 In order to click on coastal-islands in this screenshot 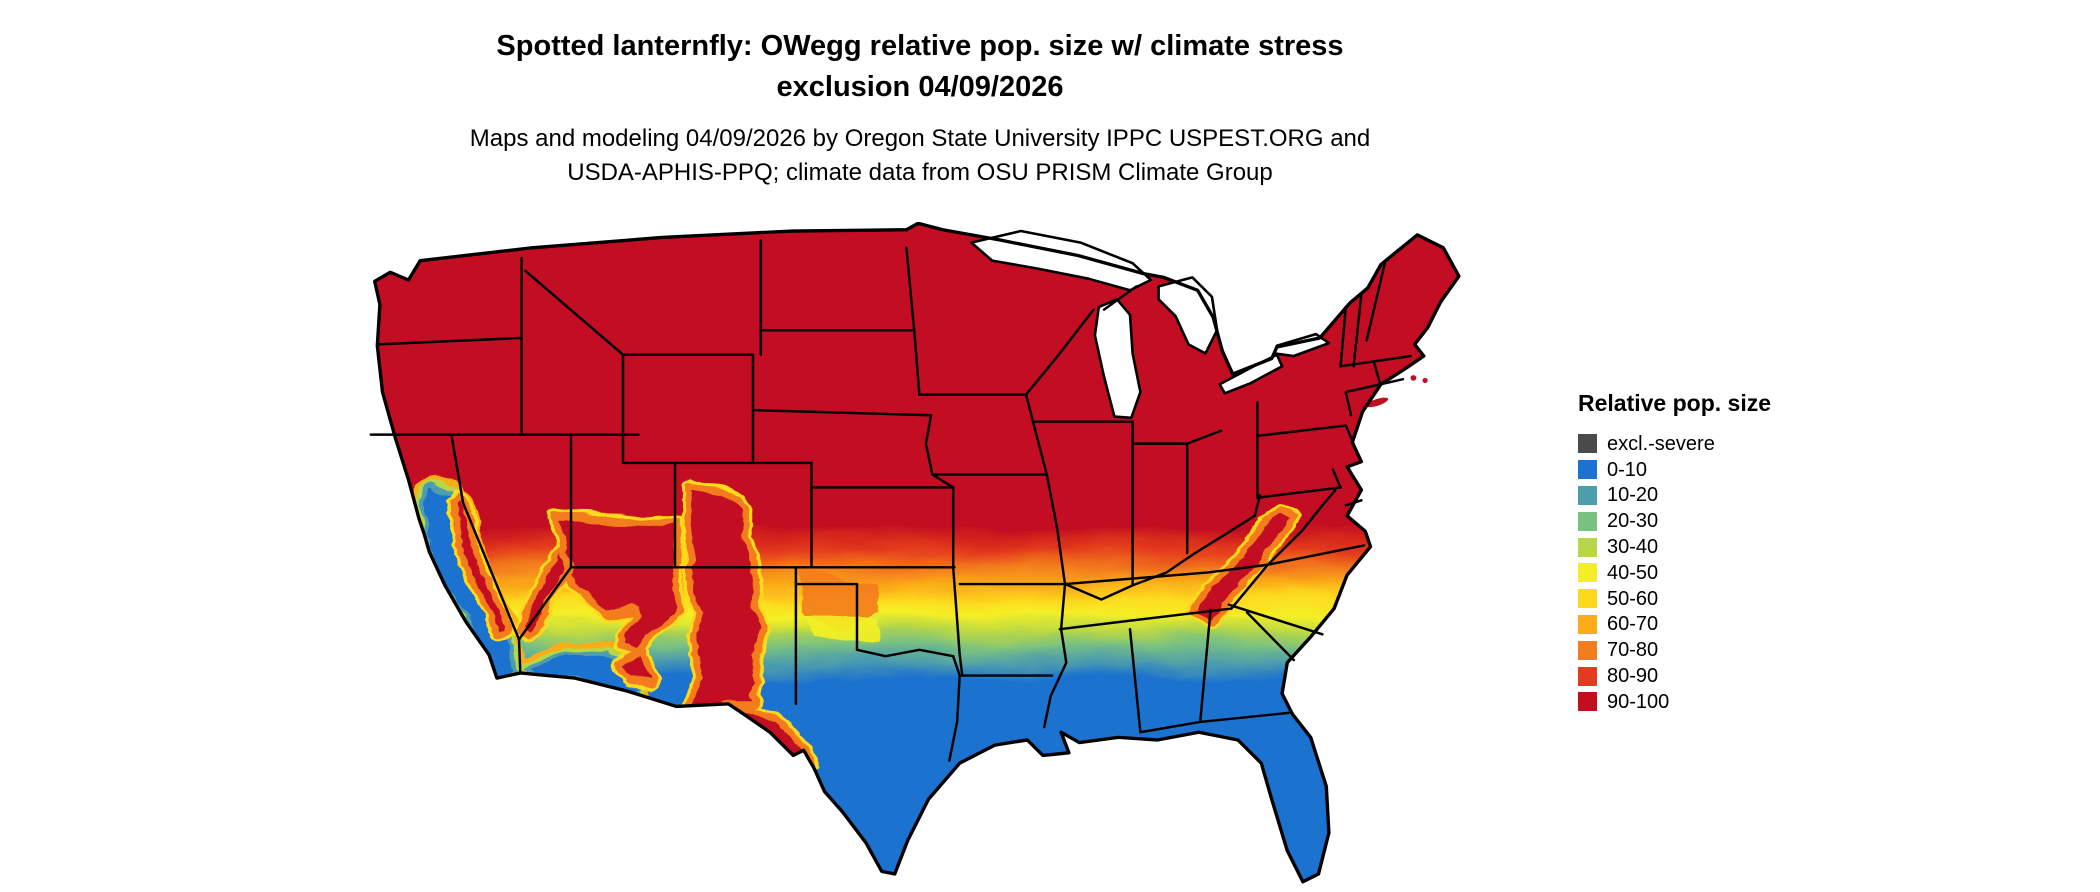, I will do `click(1396, 391)`.